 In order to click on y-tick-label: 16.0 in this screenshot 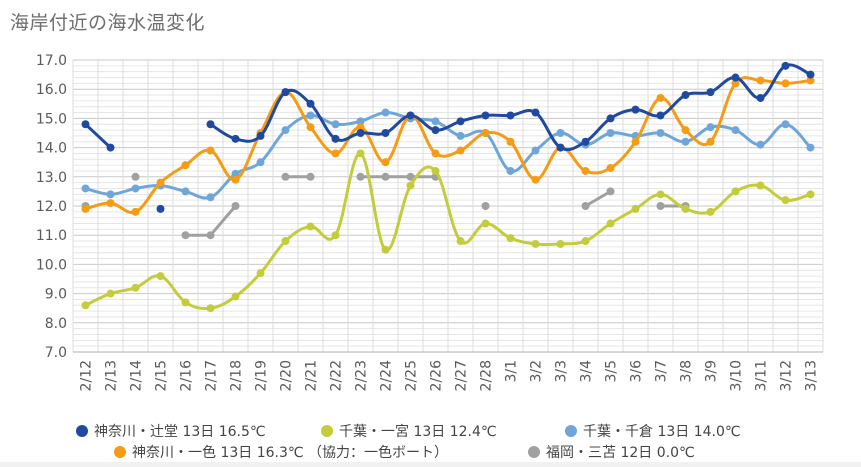, I will do `click(51, 90)`.